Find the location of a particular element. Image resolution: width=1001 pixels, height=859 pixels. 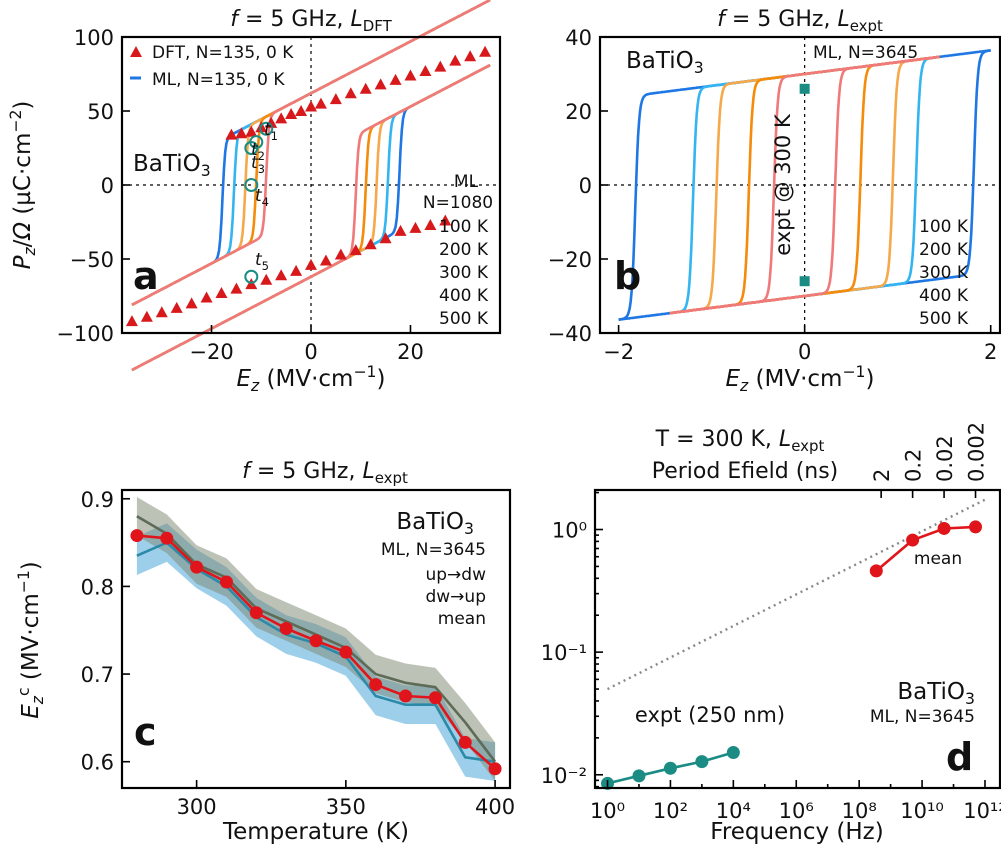

panel-d-title: T = 300 K, Lexpt is located at coordinates (740, 441).